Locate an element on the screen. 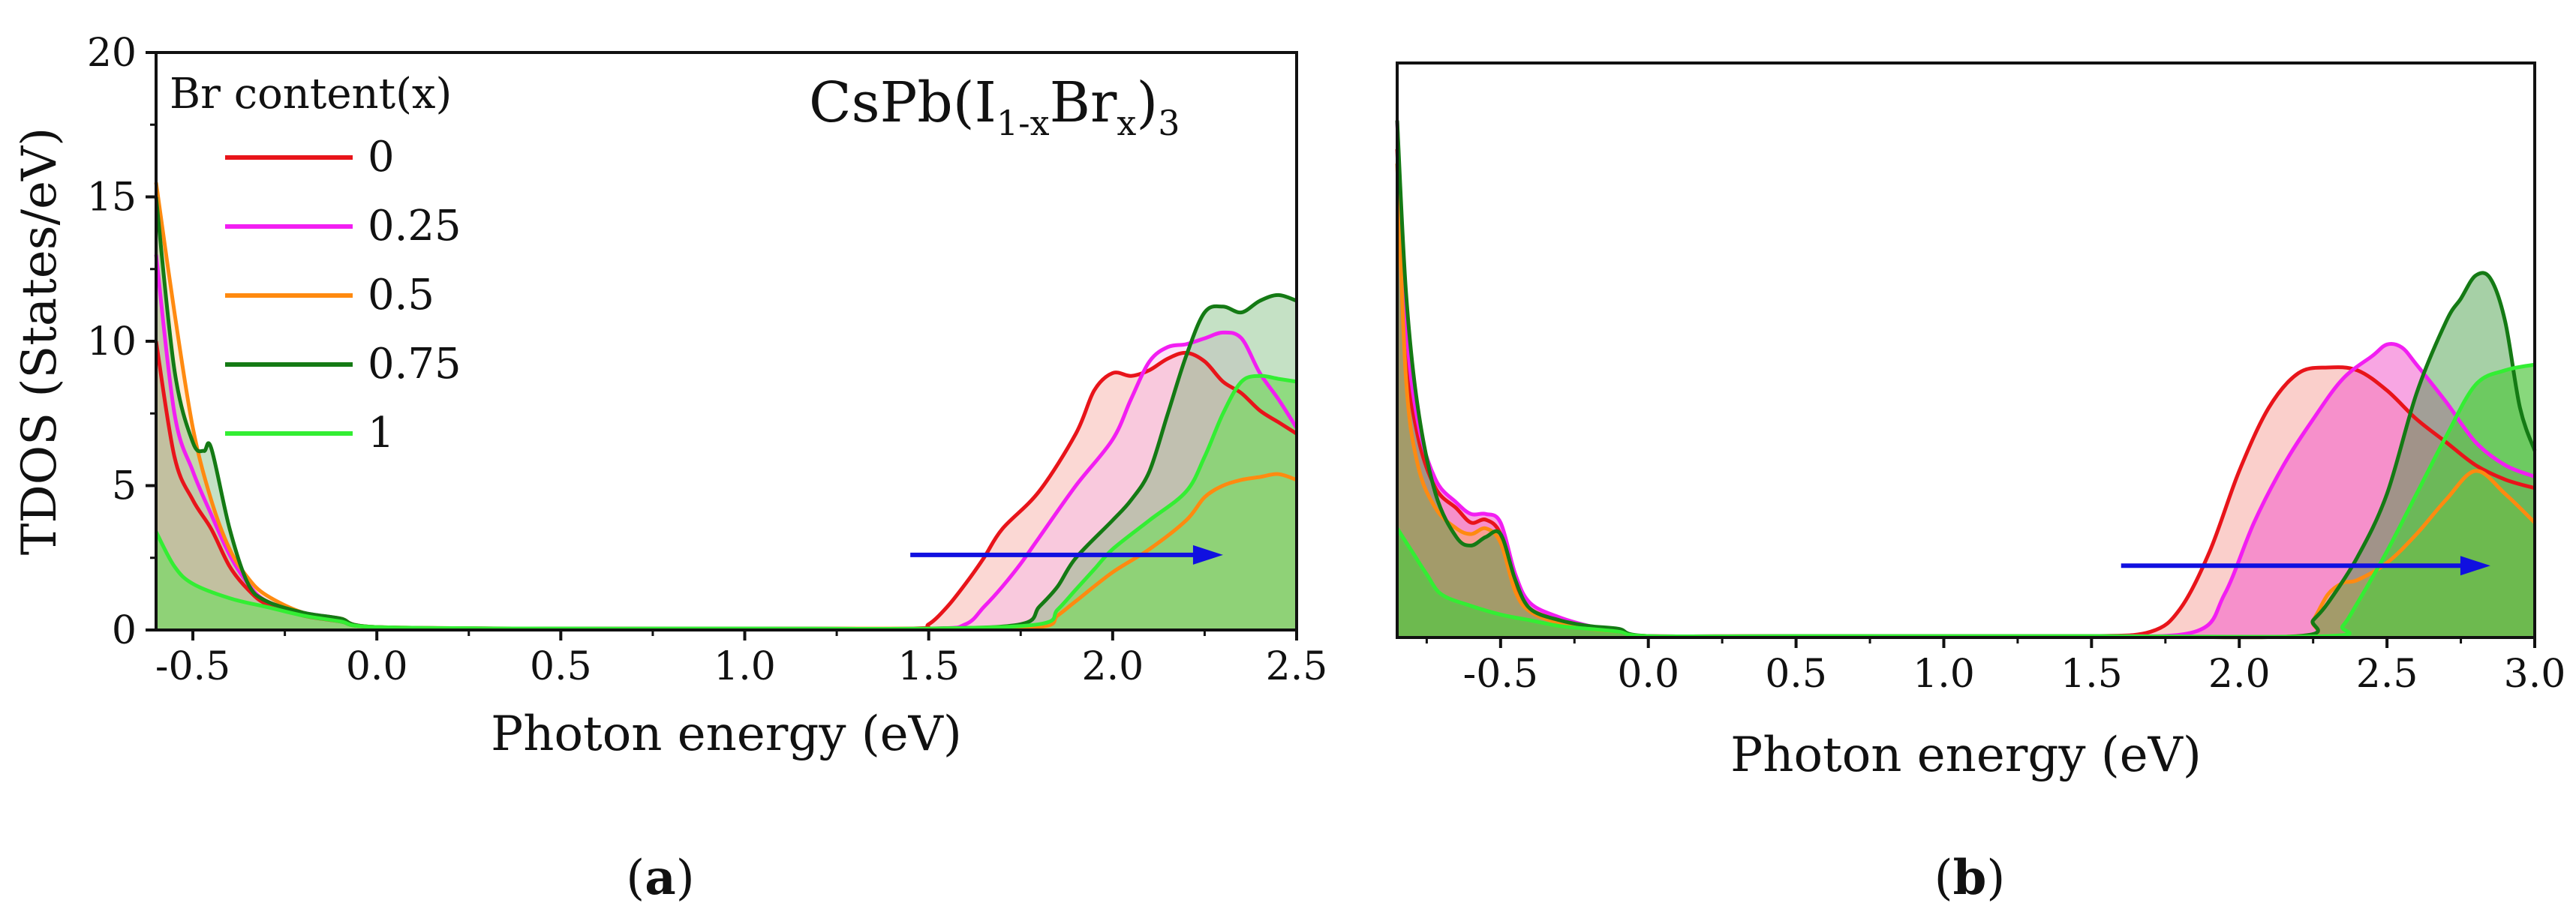  formula-mid: Br is located at coordinates (1083, 102).